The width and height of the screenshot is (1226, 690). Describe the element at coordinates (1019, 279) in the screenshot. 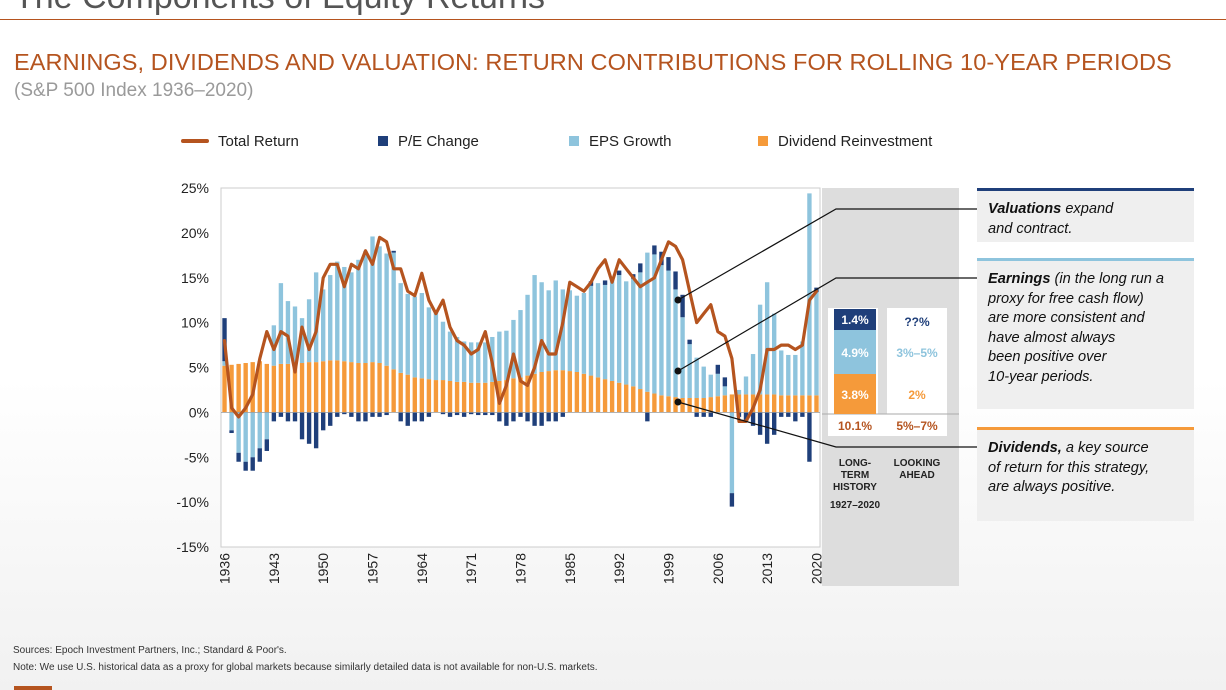

I see `earnings-bold: Earnings` at that location.